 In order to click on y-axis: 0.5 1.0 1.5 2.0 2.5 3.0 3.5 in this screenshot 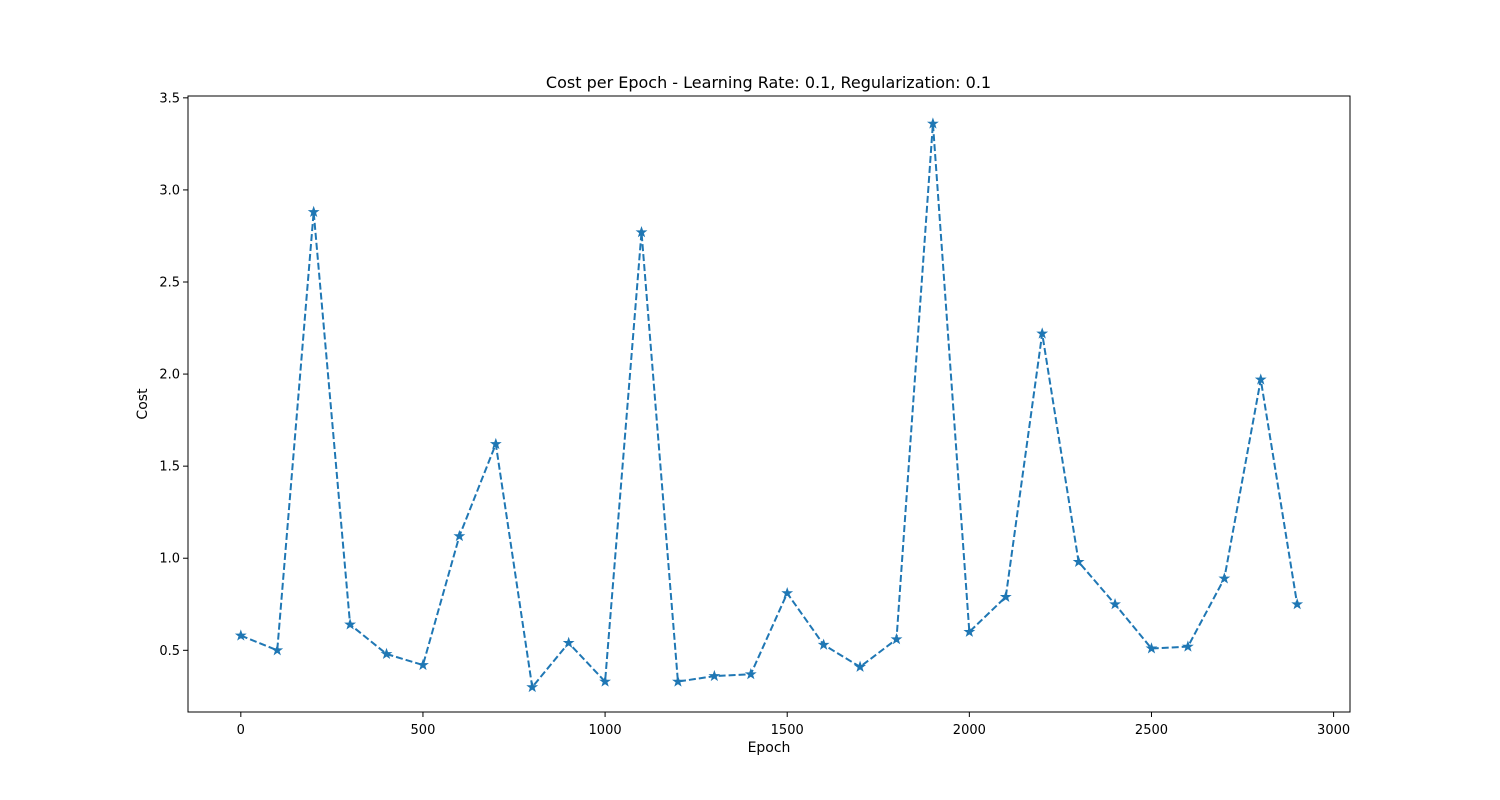, I will do `click(173, 375)`.